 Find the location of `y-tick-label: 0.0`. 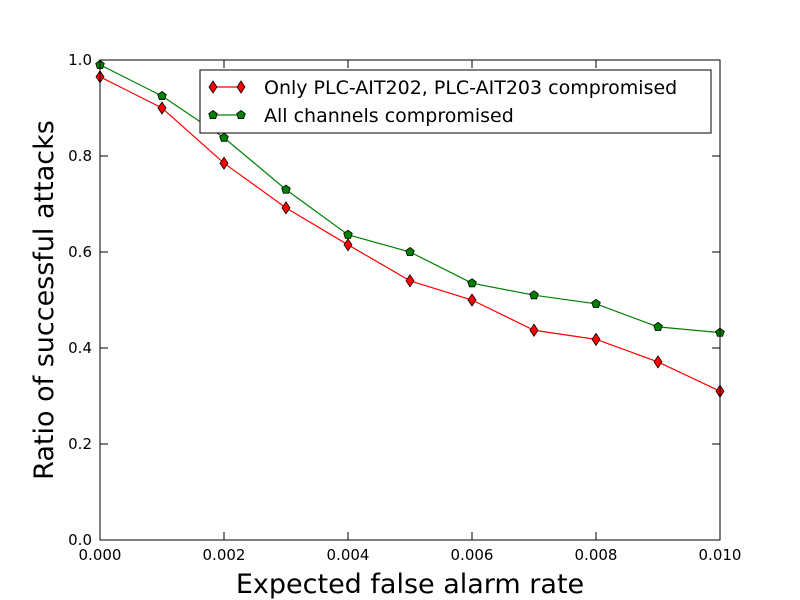

y-tick-label: 0.0 is located at coordinates (80, 540).